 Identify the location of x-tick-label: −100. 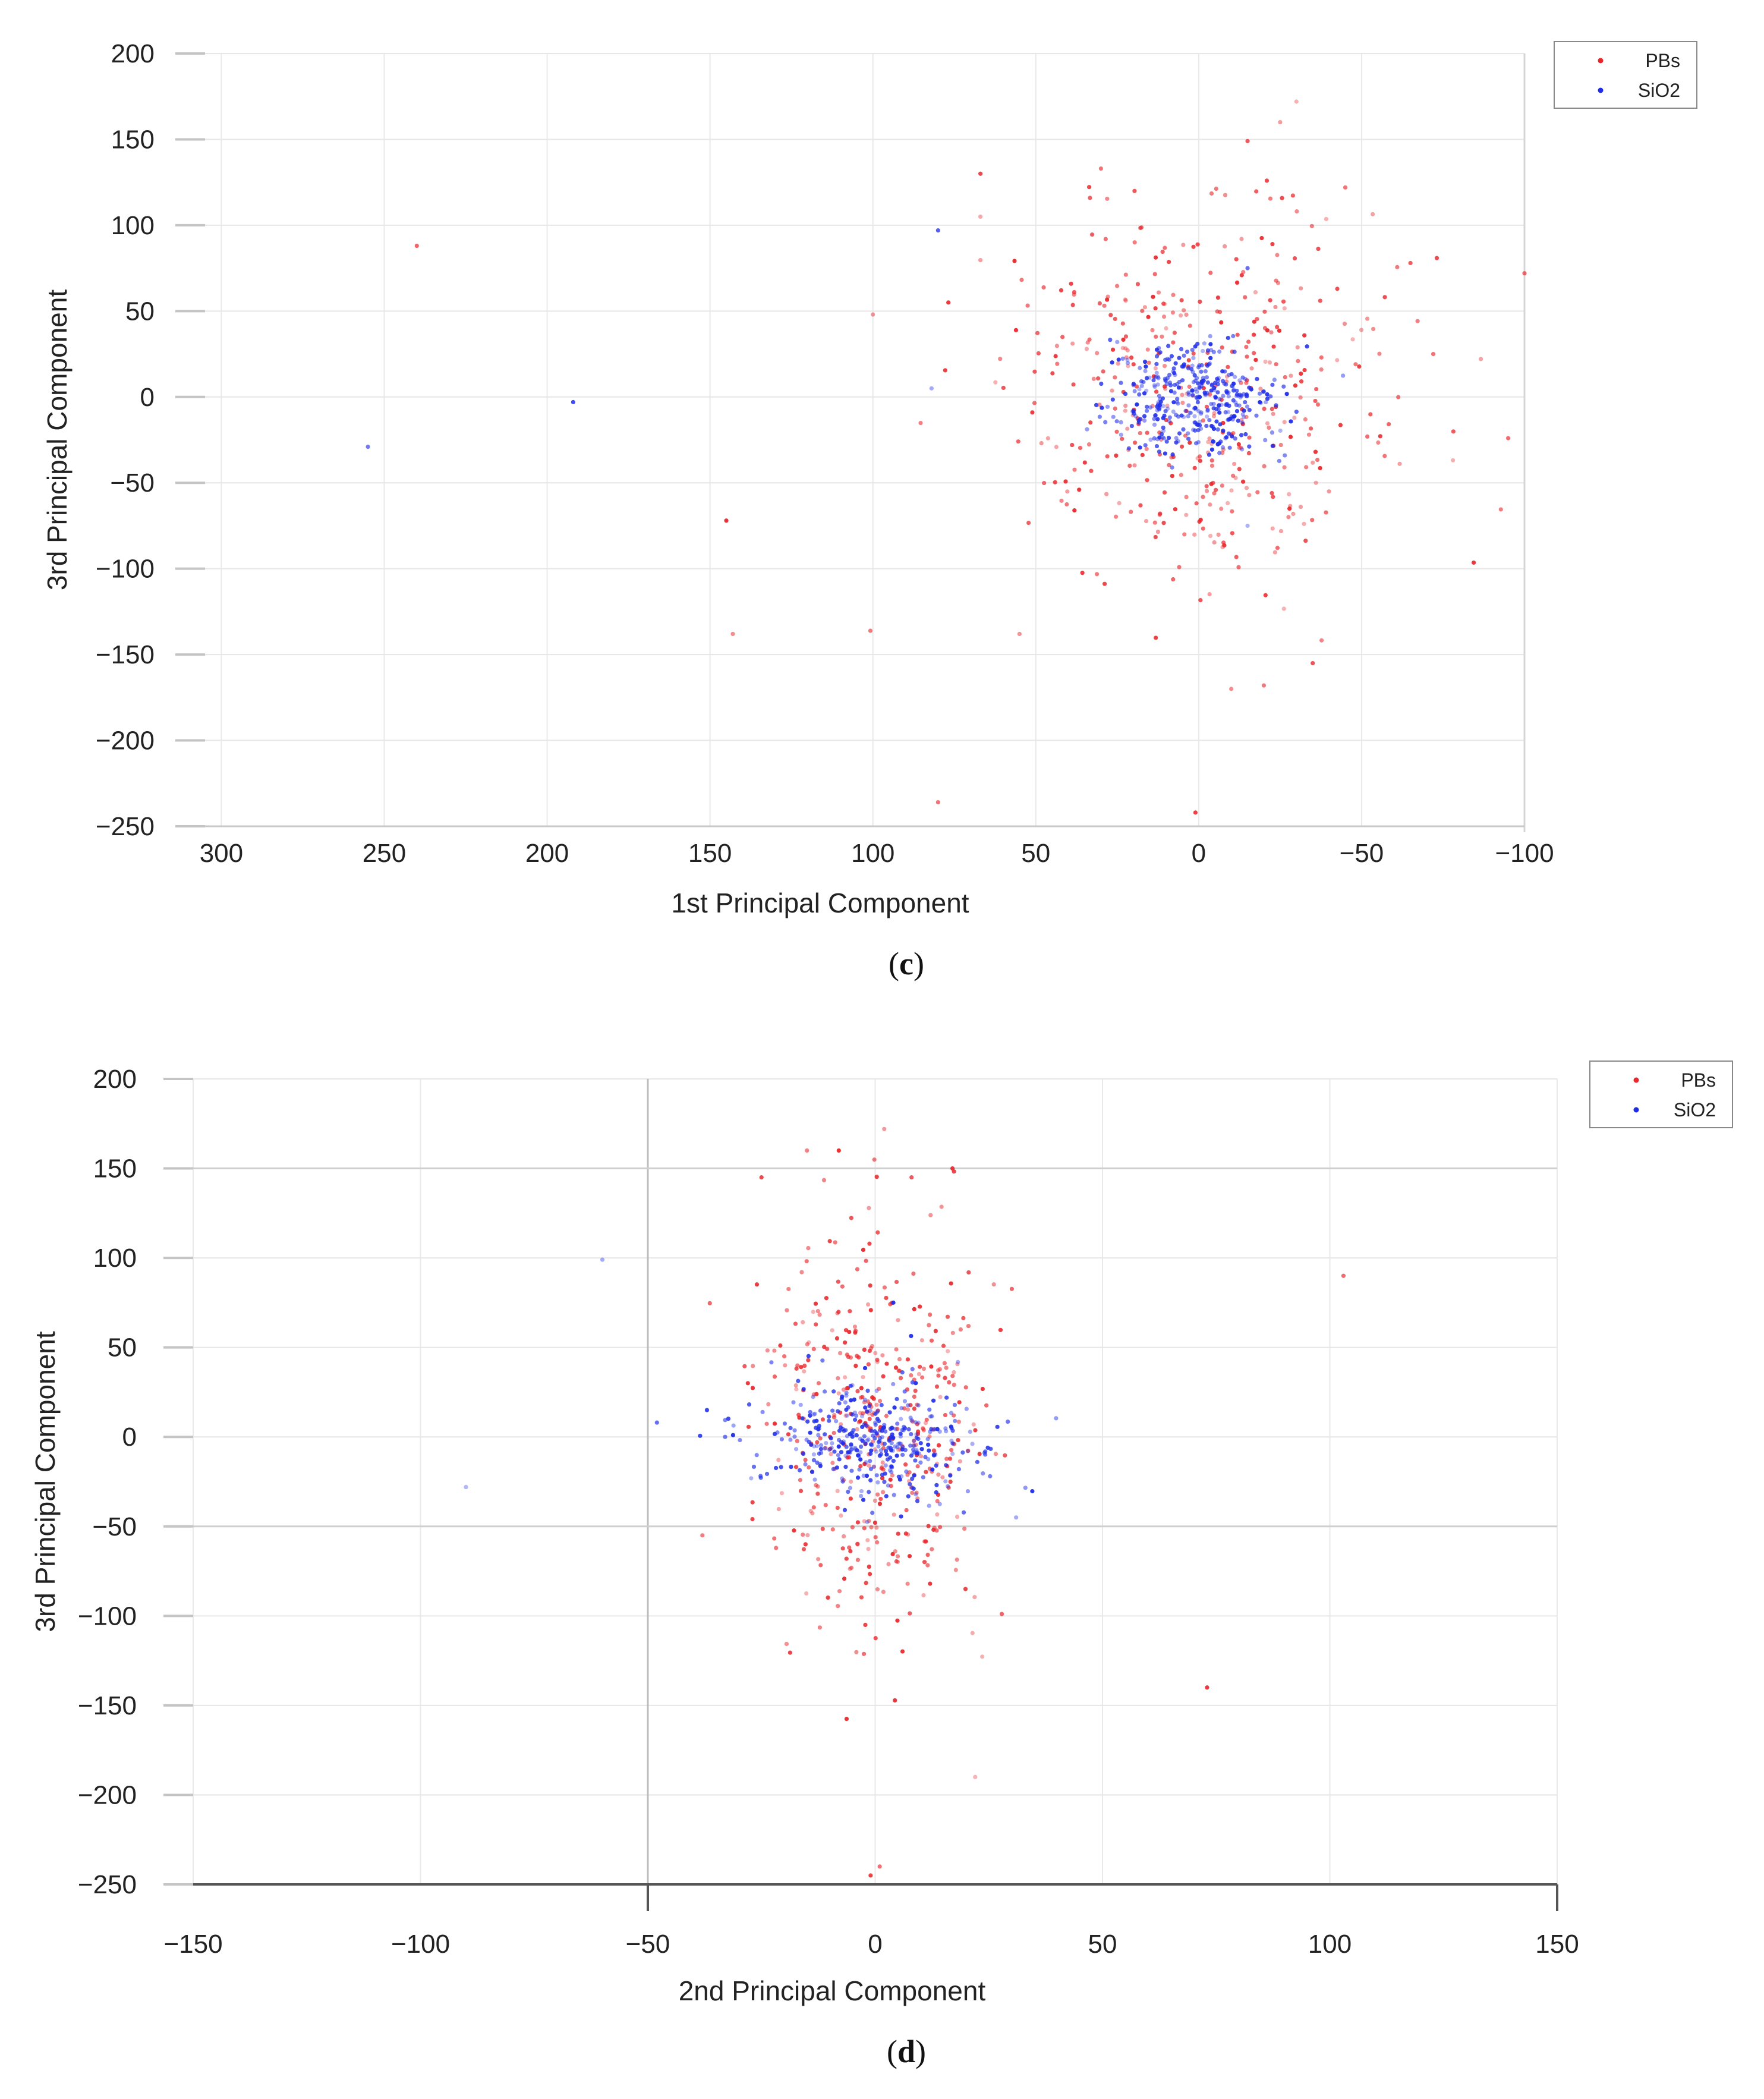
(420, 1945).